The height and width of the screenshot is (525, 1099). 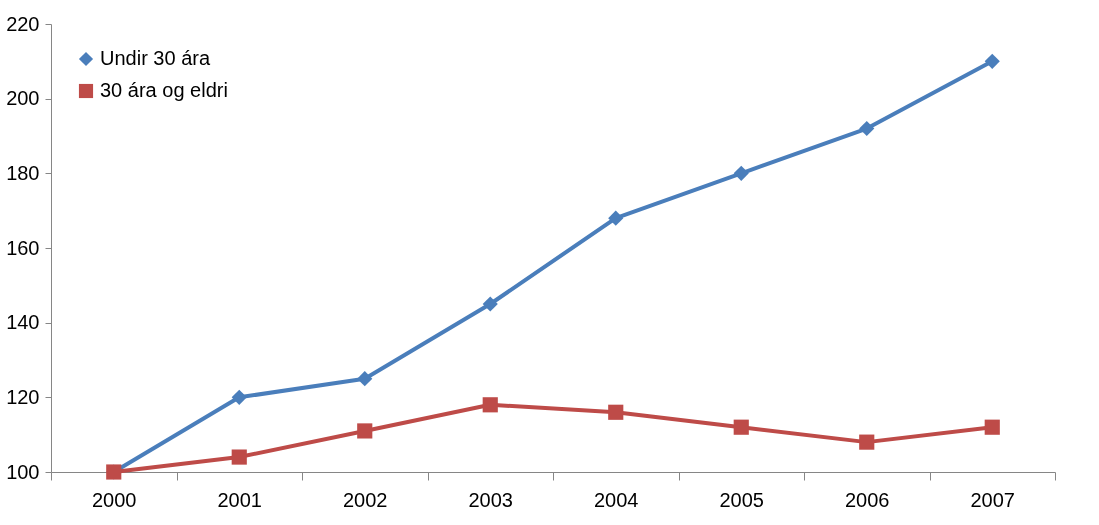 I want to click on x-tick-label: 2006, so click(x=867, y=499).